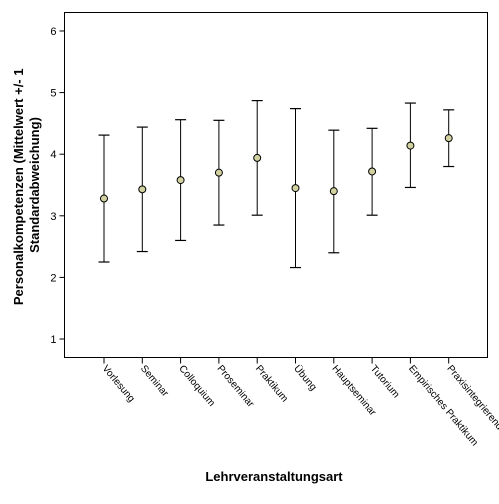  What do you see at coordinates (53, 155) in the screenshot?
I see `y-tick-label: 4` at bounding box center [53, 155].